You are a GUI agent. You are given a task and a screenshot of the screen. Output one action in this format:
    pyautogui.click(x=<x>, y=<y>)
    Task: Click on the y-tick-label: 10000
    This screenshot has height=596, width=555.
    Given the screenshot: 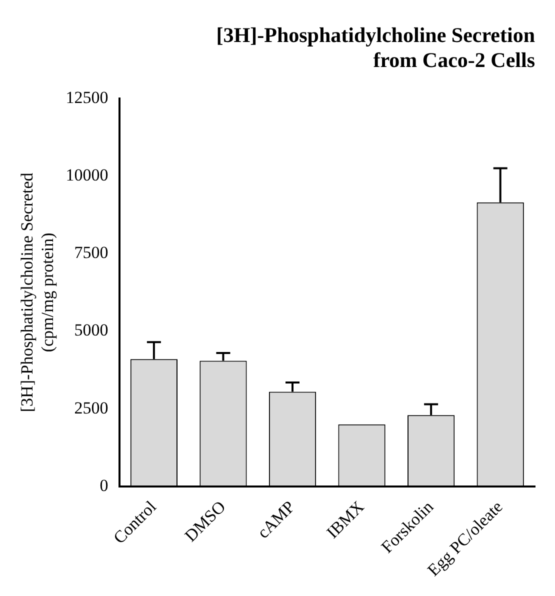 What is the action you would take?
    pyautogui.click(x=87, y=174)
    